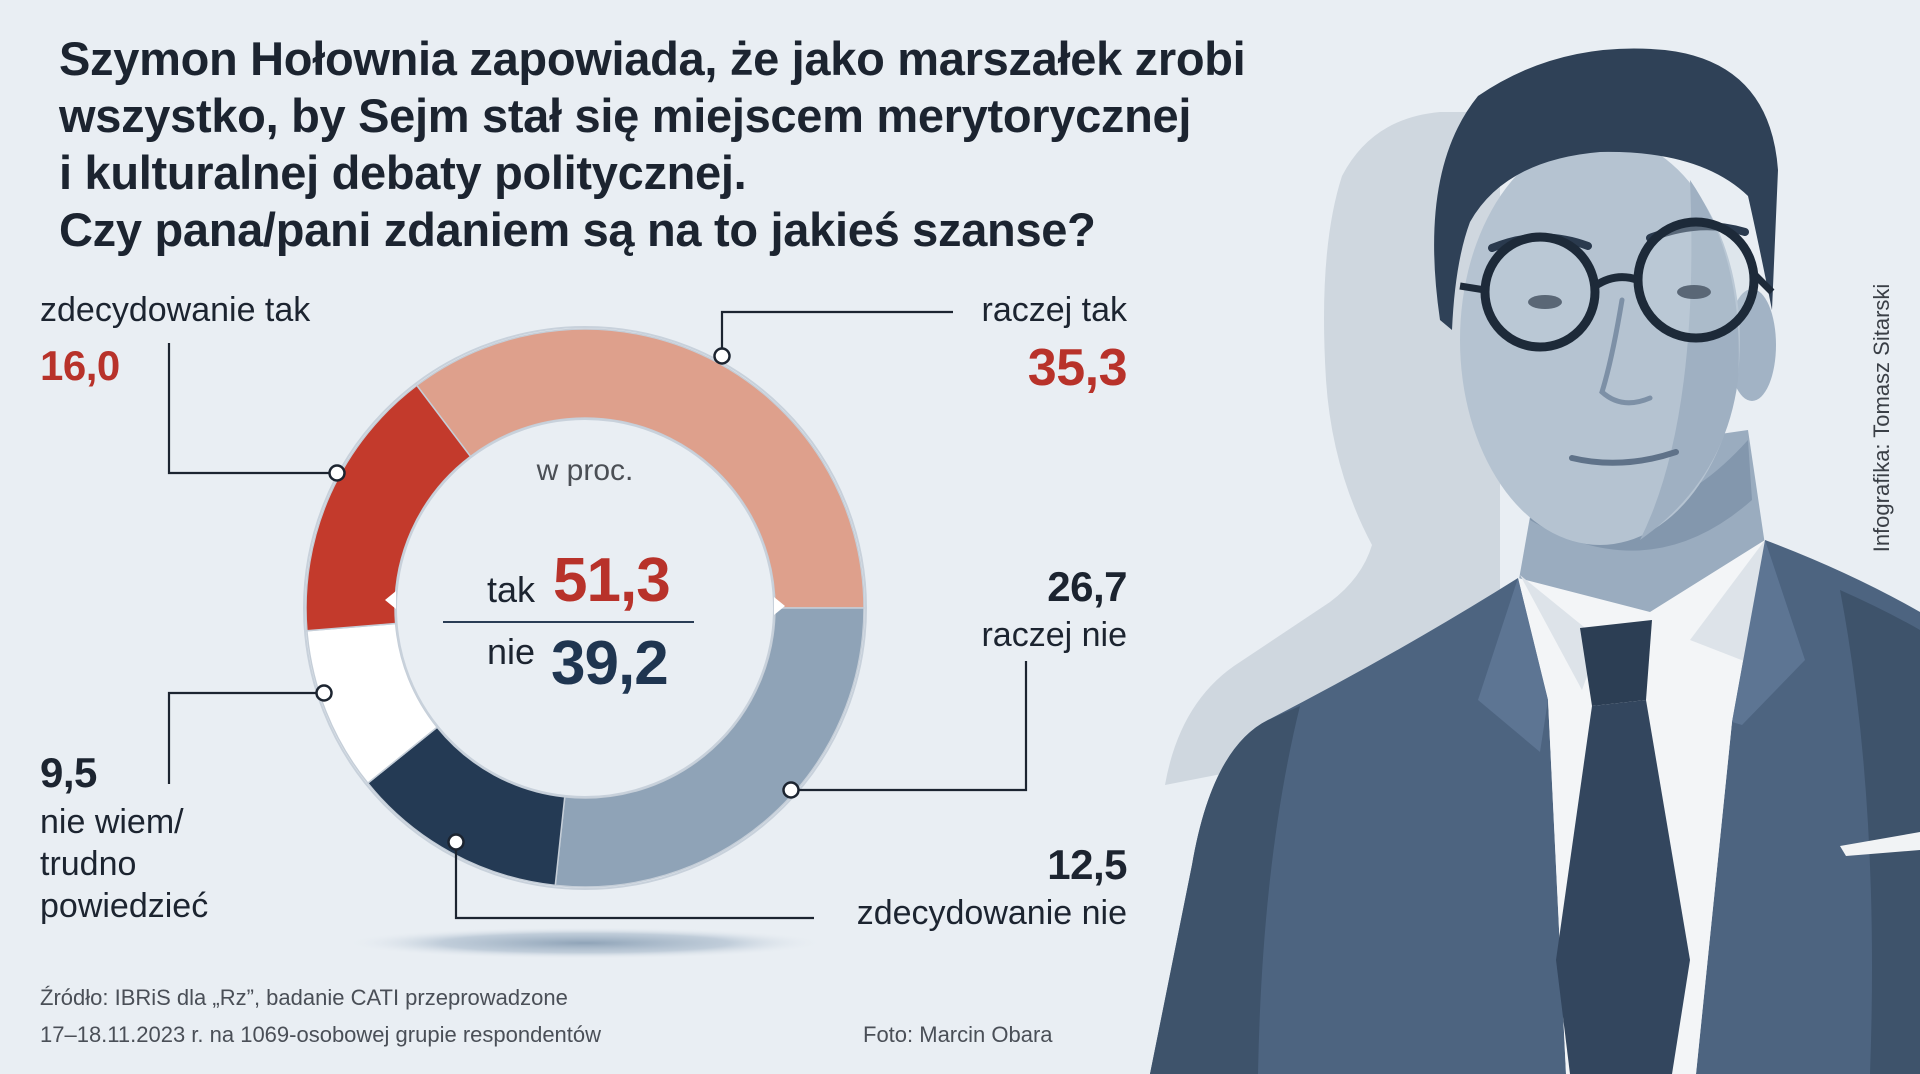  What do you see at coordinates (1087, 864) in the screenshot?
I see `value-zdecydowanie-nie: 12,5` at bounding box center [1087, 864].